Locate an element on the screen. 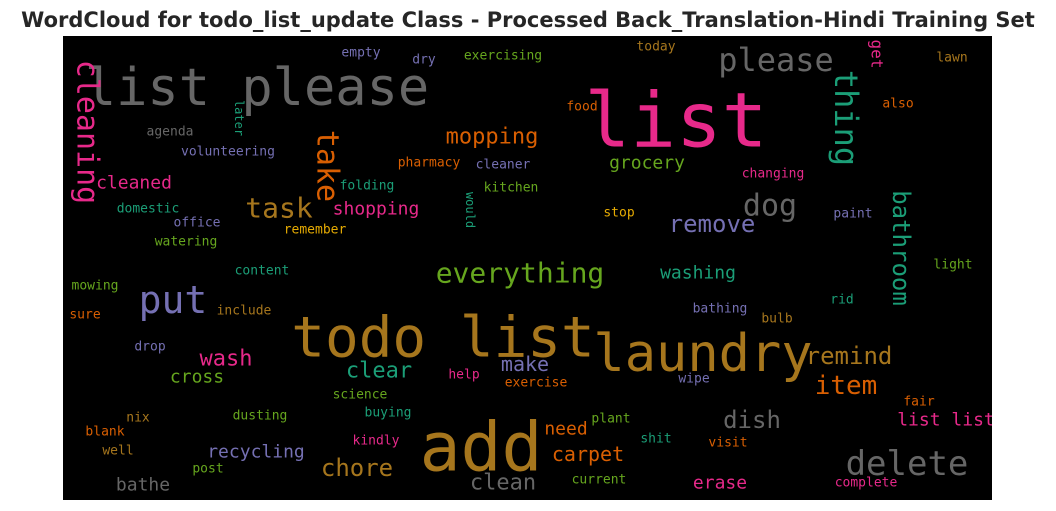 Image resolution: width=1056 pixels, height=511 pixels. word-sure: sure is located at coordinates (84, 315).